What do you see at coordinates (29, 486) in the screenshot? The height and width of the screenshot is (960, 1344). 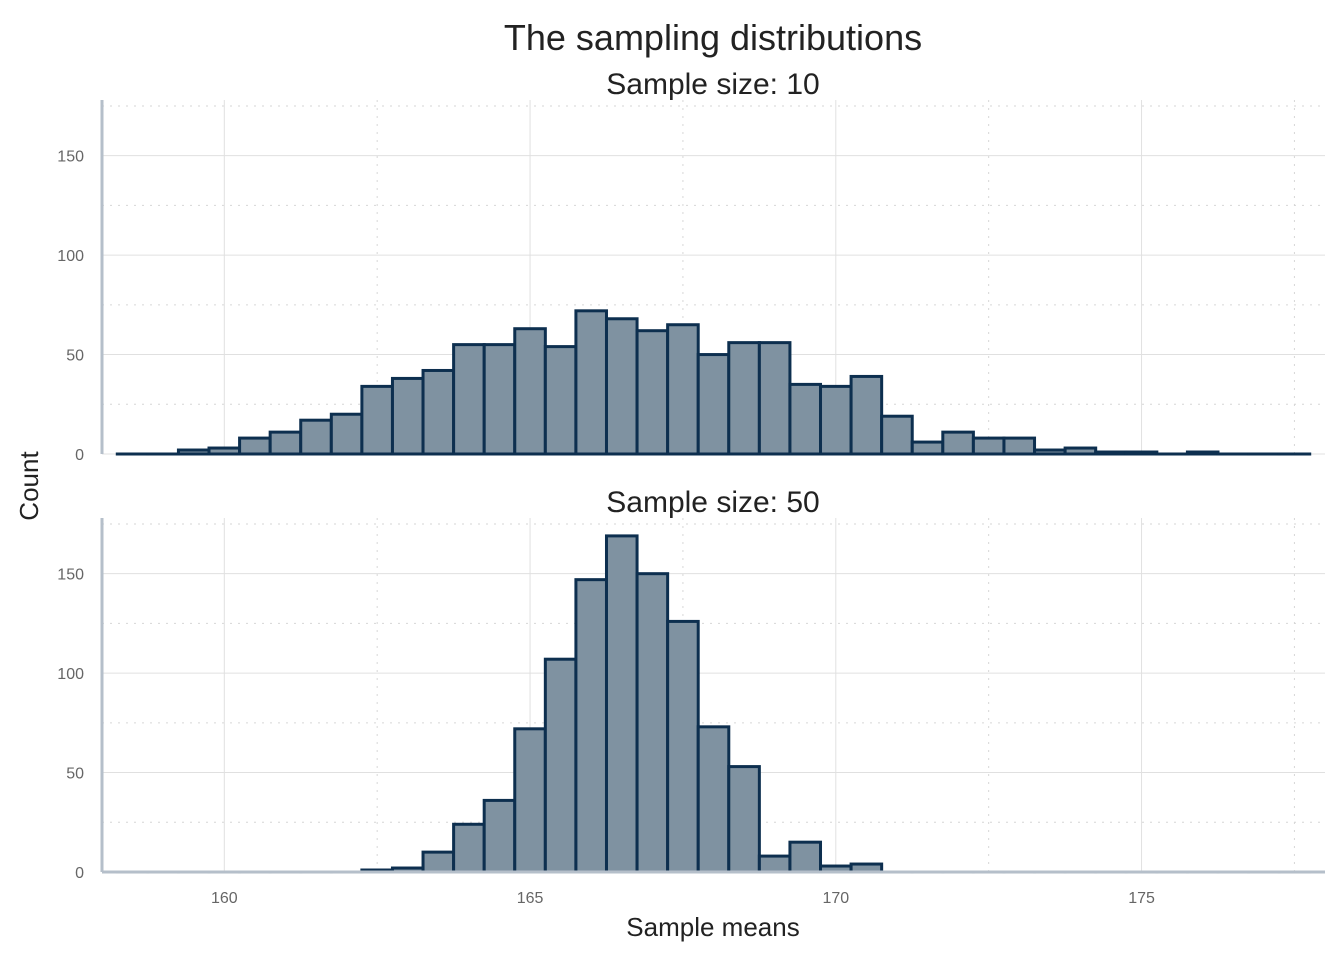 I see `y-axis-title: Count` at bounding box center [29, 486].